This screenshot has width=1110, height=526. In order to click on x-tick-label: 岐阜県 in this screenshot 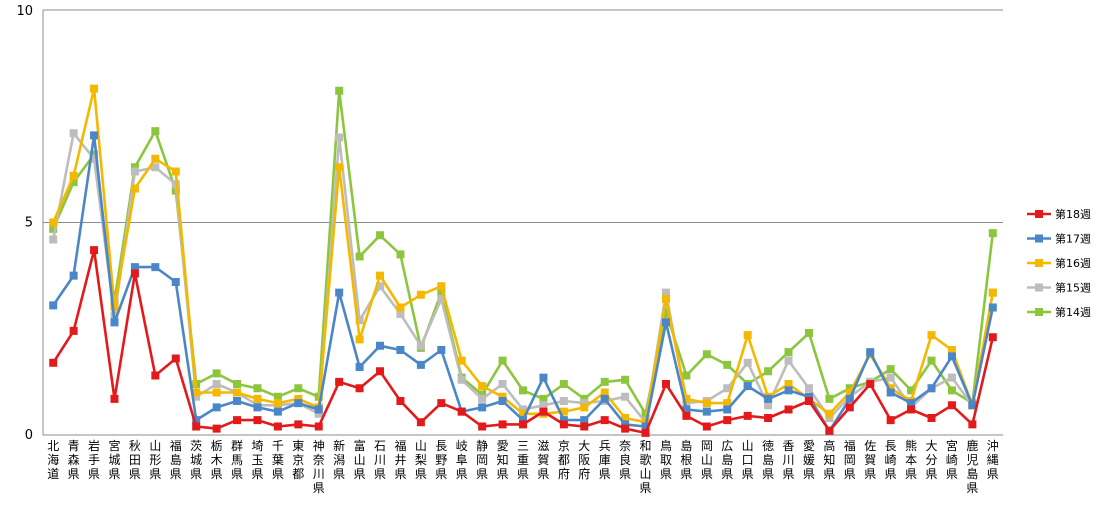, I will do `click(462, 460)`.